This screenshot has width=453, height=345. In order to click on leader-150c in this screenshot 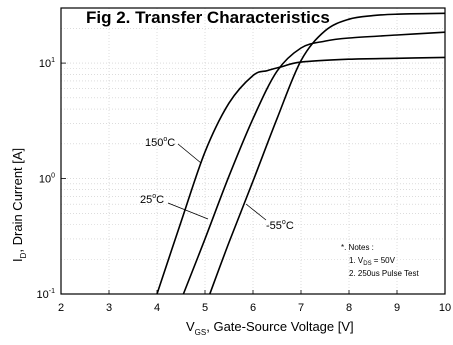, I will do `click(189, 153)`.